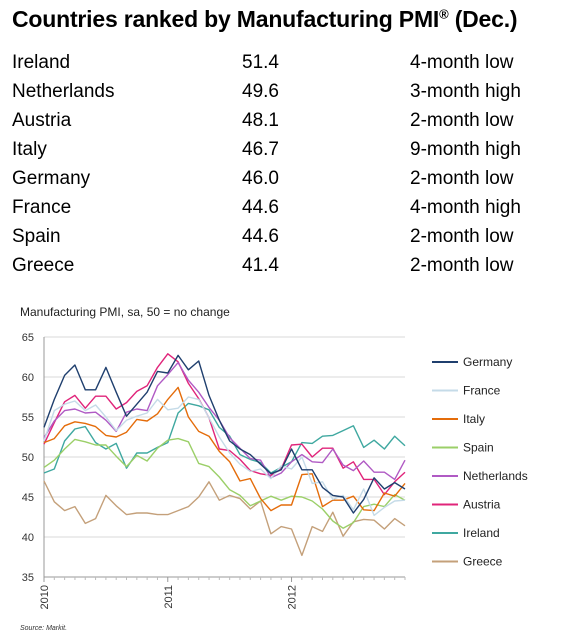  I want to click on legend-label: Spain, so click(478, 448).